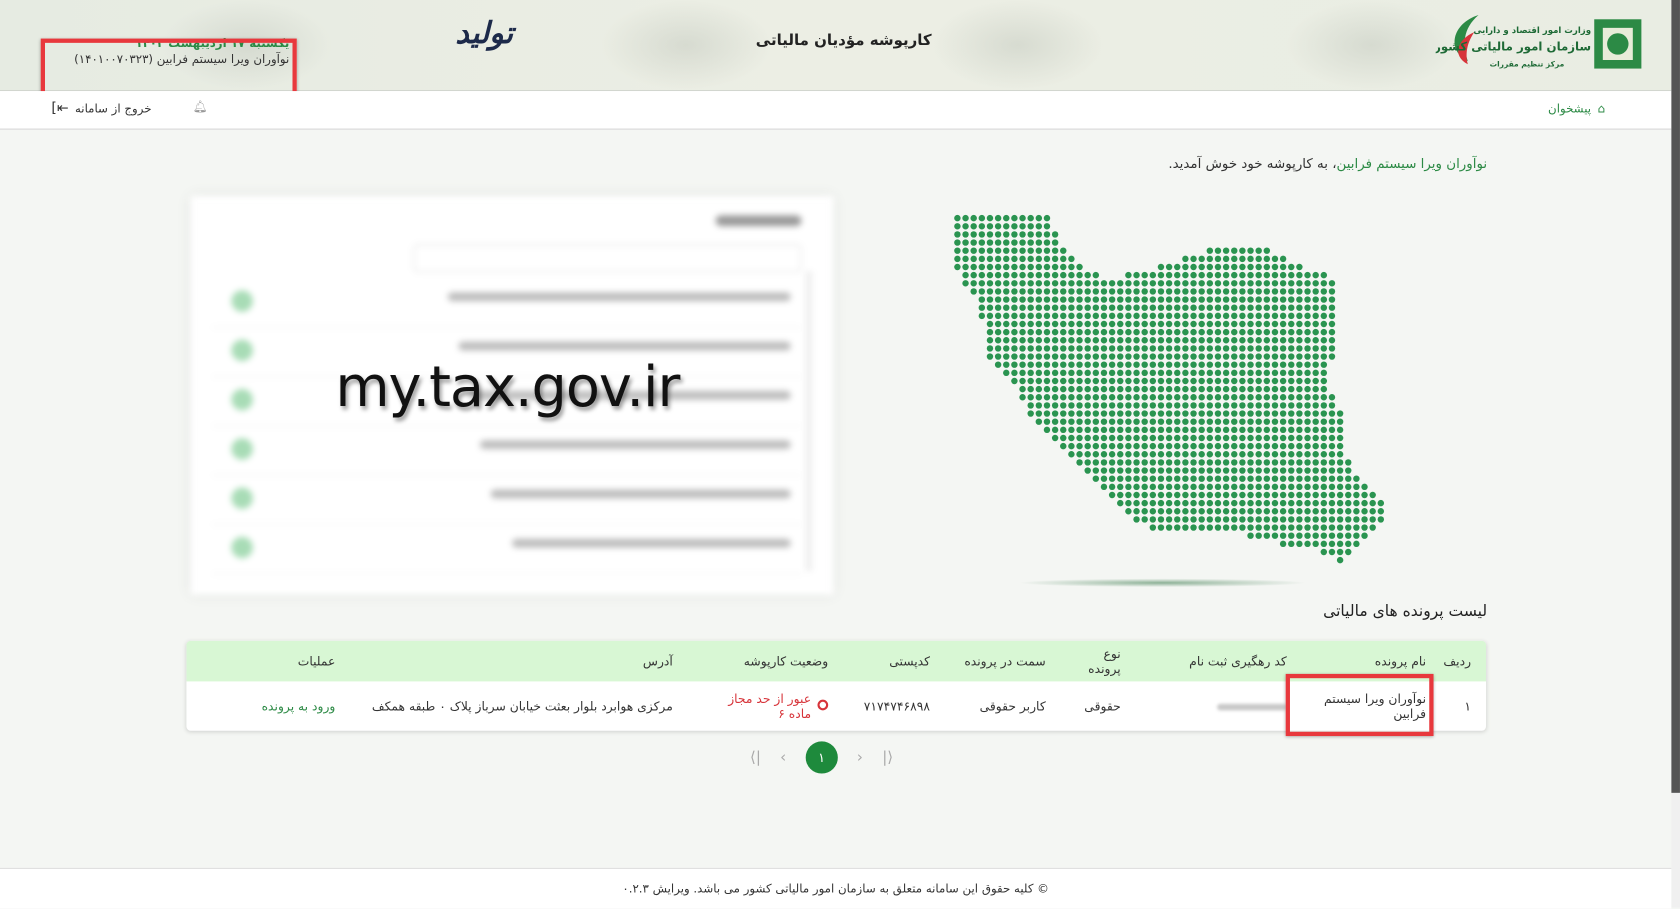 The width and height of the screenshot is (1680, 909). Describe the element at coordinates (101, 109) in the screenshot. I see `logout-button: خروج از سامانه ⇤]` at that location.